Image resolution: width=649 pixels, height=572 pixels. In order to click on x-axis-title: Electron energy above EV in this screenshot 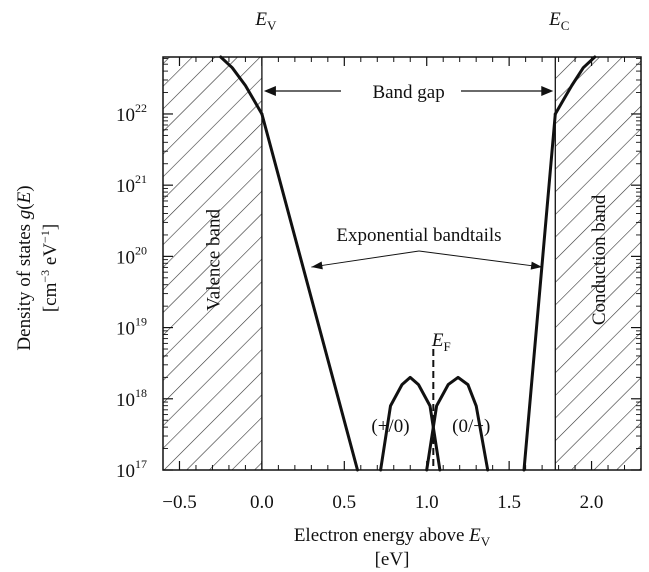, I will do `click(392, 537)`.